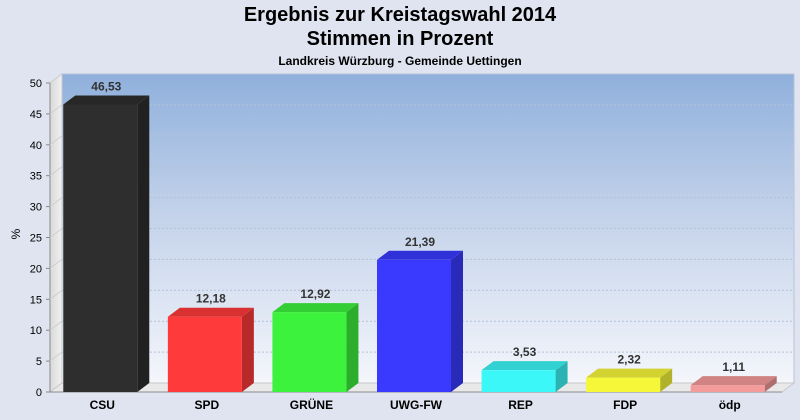 This screenshot has width=800, height=420. Describe the element at coordinates (36, 208) in the screenshot. I see `y-tick-label: 30` at that location.